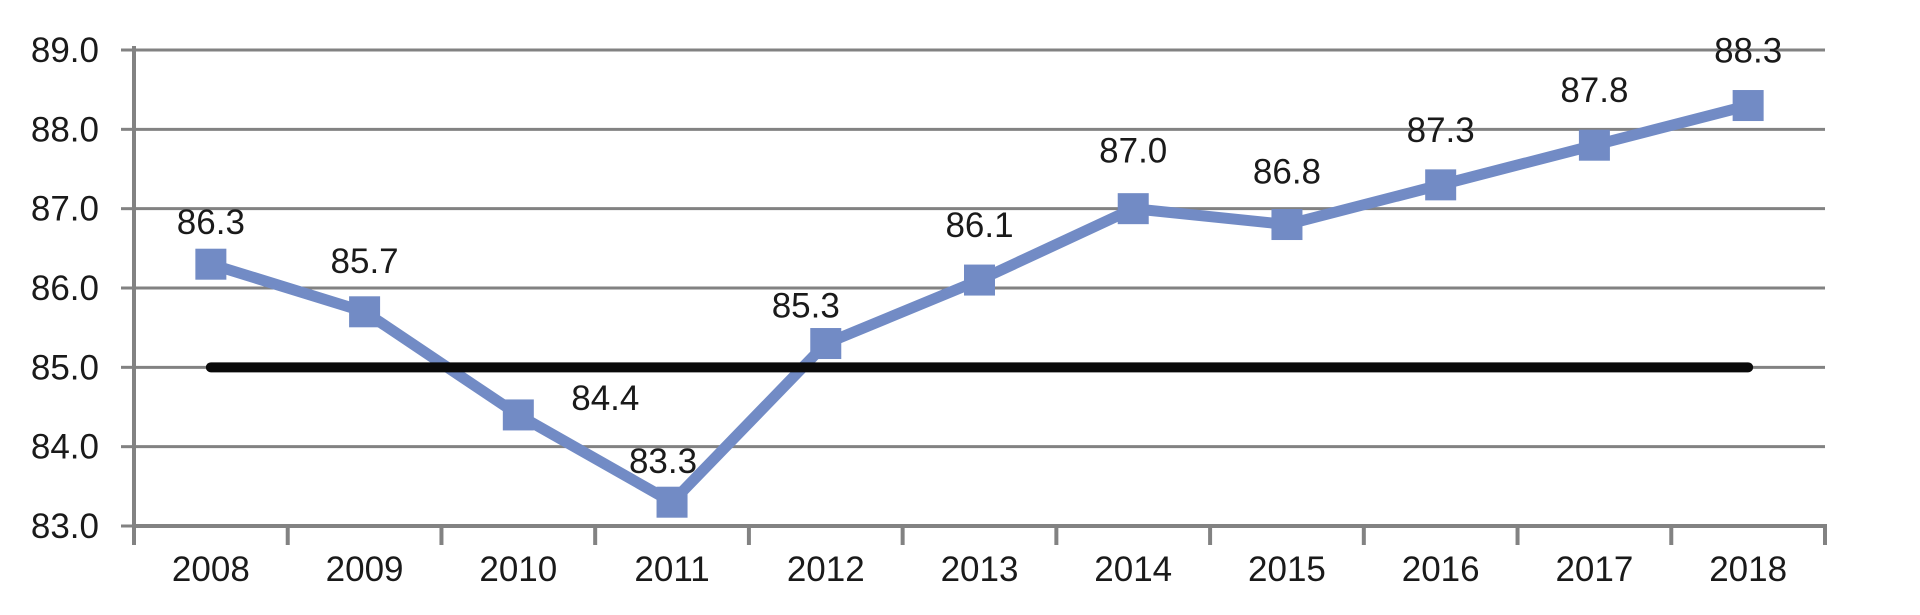 This screenshot has width=1920, height=615. What do you see at coordinates (65, 50) in the screenshot?
I see `y-tick-label: 89.0` at bounding box center [65, 50].